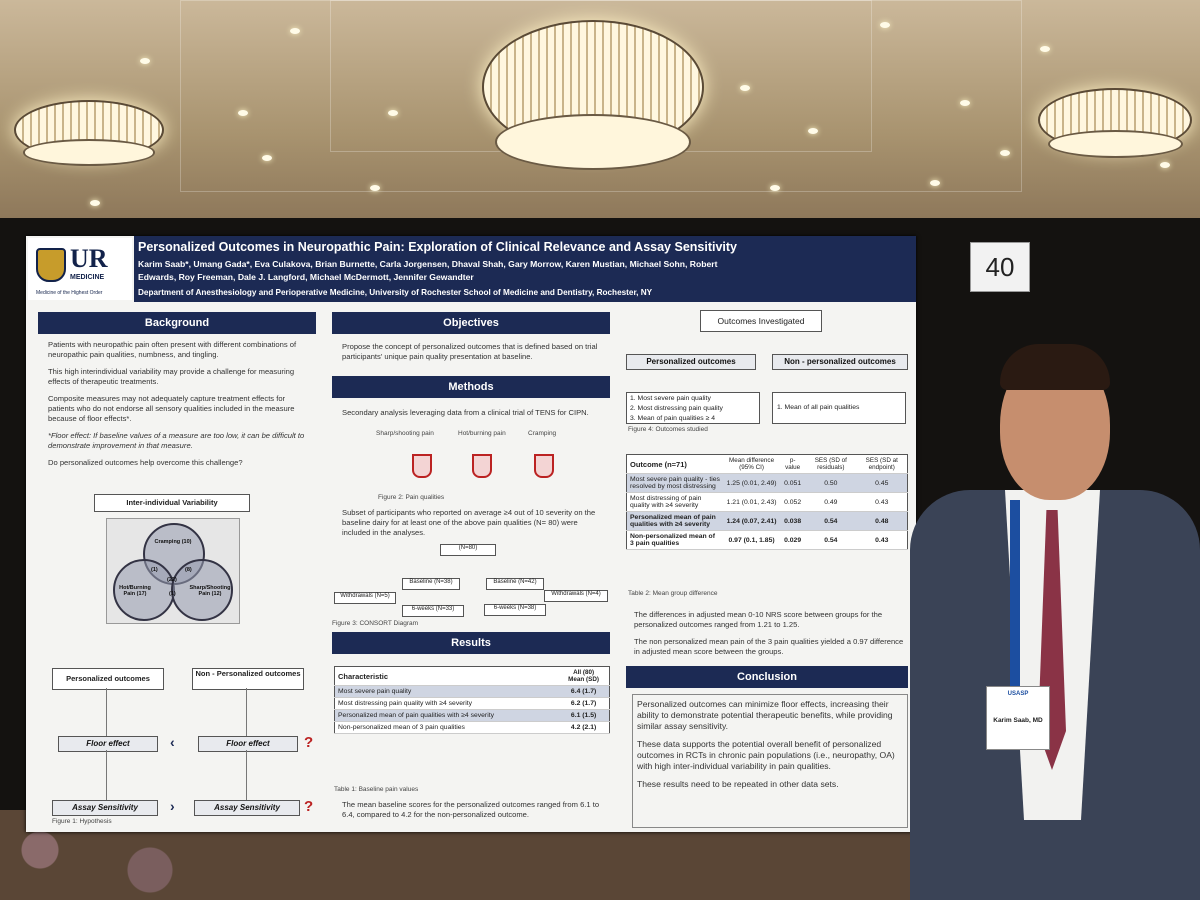 Image resolution: width=1200 pixels, height=900 pixels. I want to click on conclusion-heading: Conclusion, so click(767, 677).